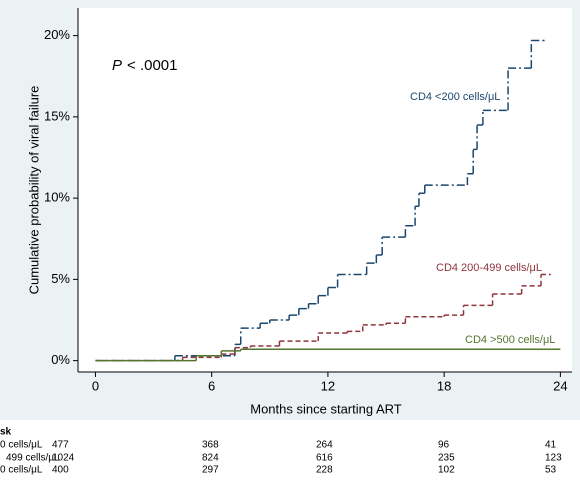 This screenshot has width=580, height=492. What do you see at coordinates (57, 115) in the screenshot?
I see `y-tick-label: 15%` at bounding box center [57, 115].